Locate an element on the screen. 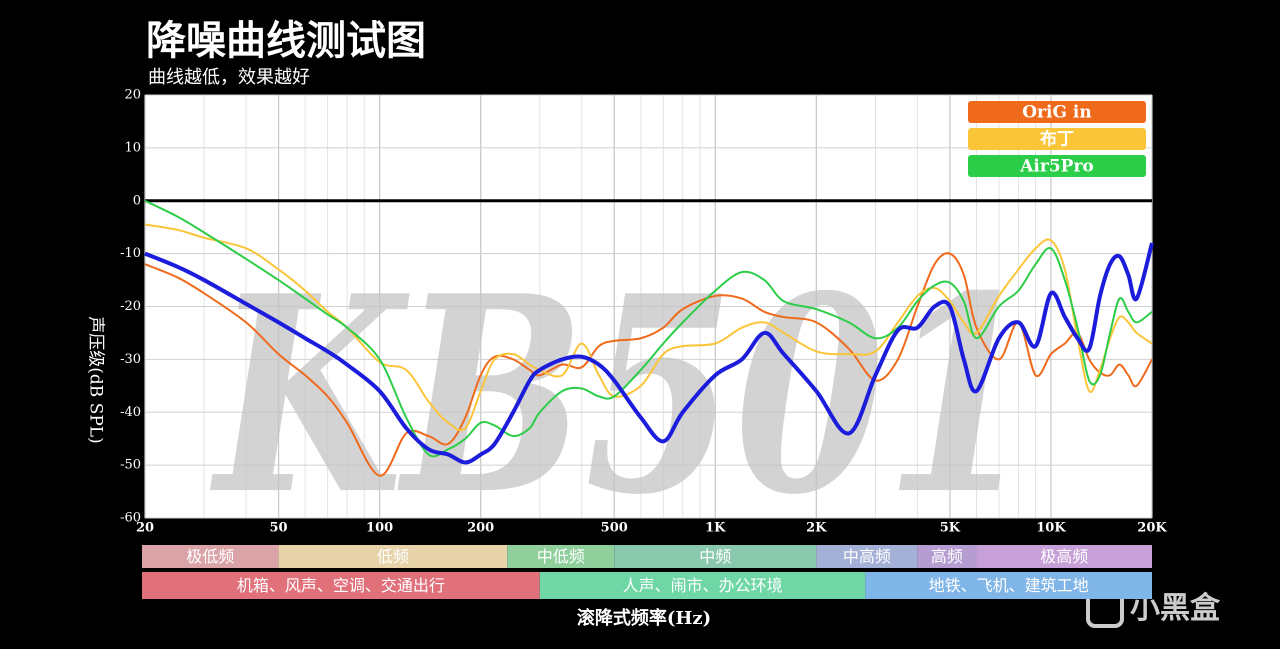 The height and width of the screenshot is (649, 1280). x-tick-label: 1K is located at coordinates (715, 528).